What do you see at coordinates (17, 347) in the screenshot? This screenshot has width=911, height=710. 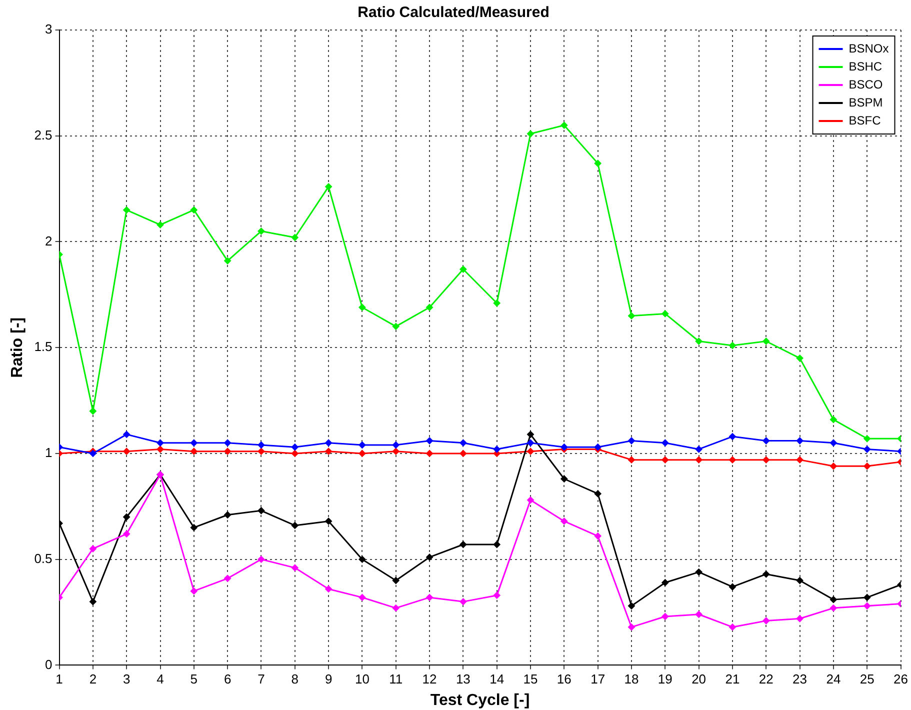 I see `y-axis-title: Ratio [-]` at bounding box center [17, 347].